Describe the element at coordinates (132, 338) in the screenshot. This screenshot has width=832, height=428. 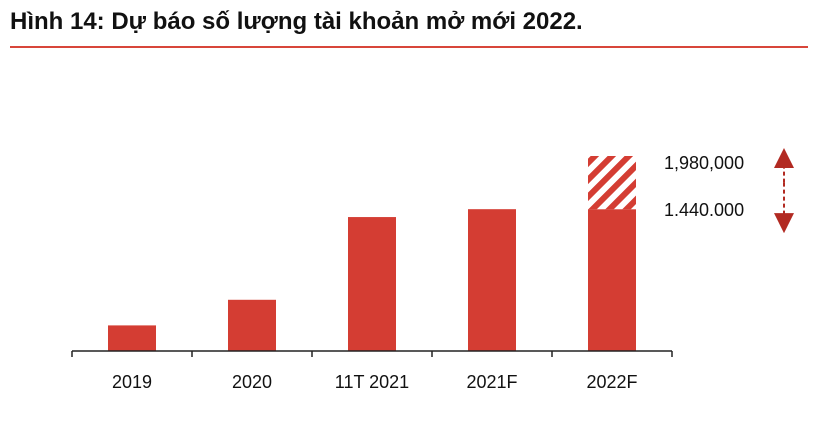
I see `bar-2019` at that location.